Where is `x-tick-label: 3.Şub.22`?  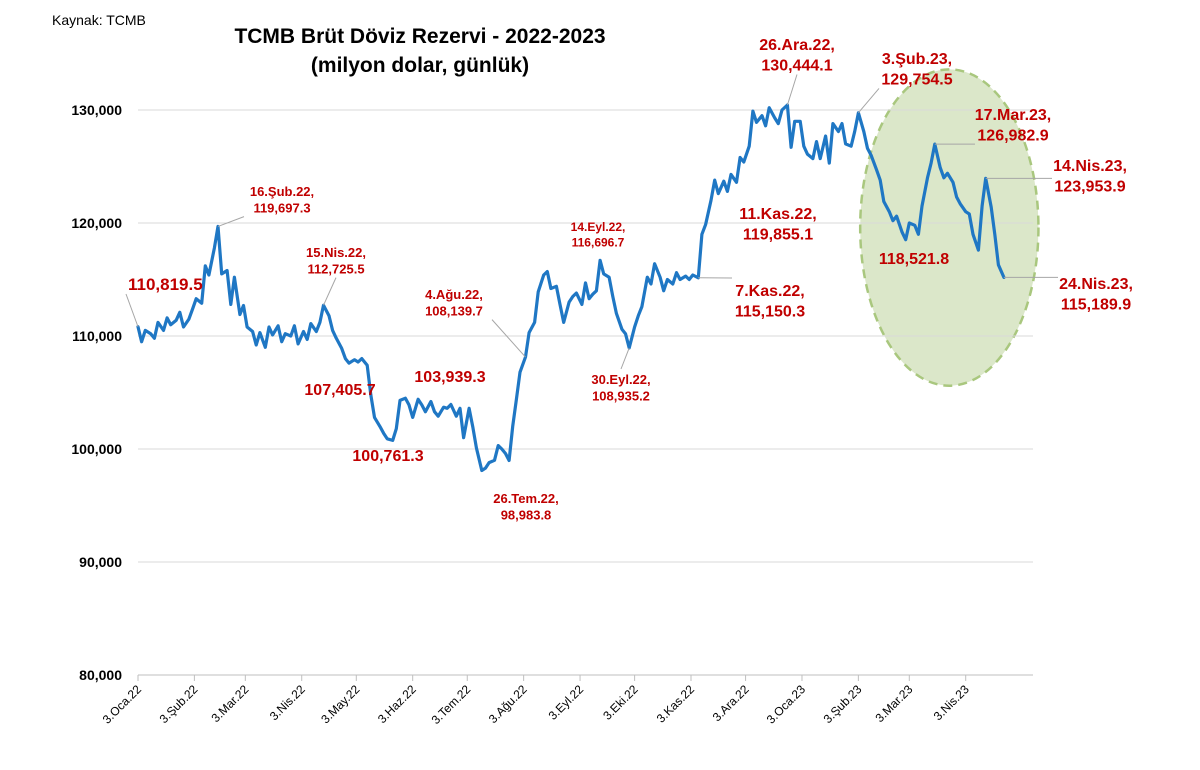
x-tick-label: 3.Şub.22 is located at coordinates (179, 704).